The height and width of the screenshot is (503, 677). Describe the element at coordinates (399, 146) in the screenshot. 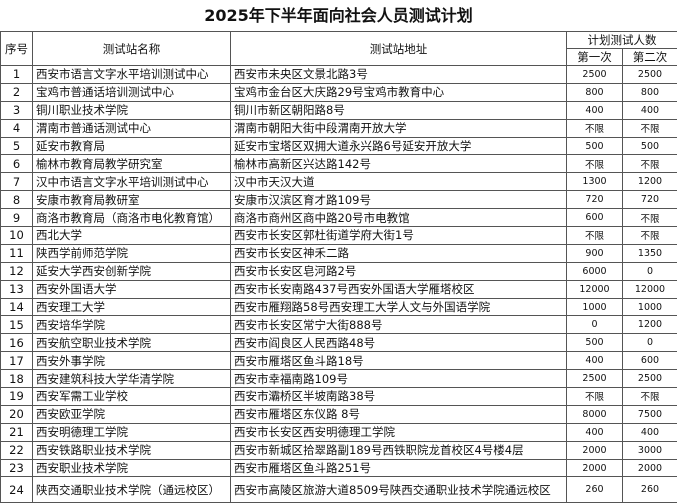

I see `cell-address: 延安市宝塔区双拥大道永兴路6号延安开放大学` at that location.